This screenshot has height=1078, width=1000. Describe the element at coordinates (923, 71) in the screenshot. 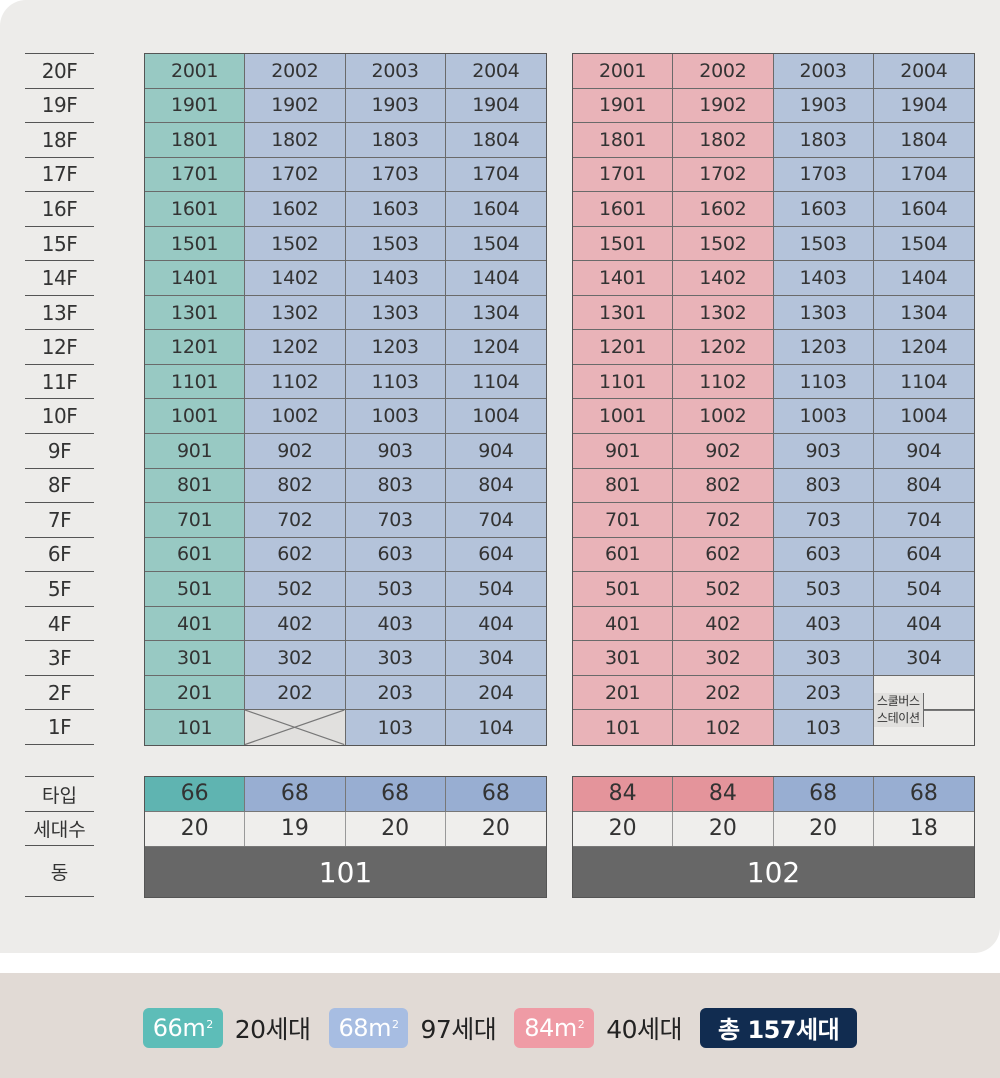

I see `unit-cell: 2004` at that location.